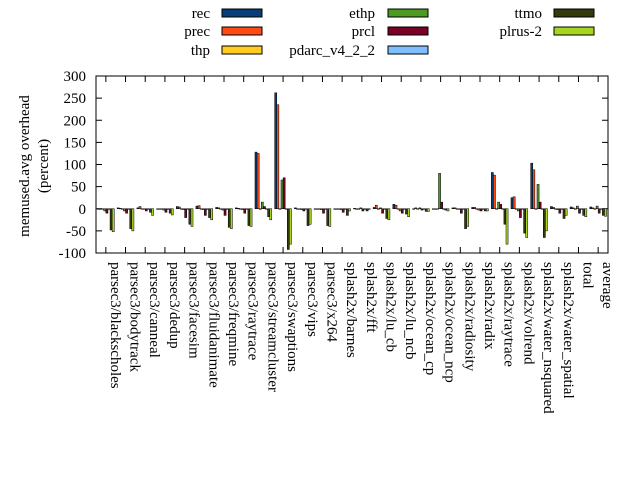 Image resolution: width=640 pixels, height=480 pixels. I want to click on y-tick-label: 100, so click(75, 166).